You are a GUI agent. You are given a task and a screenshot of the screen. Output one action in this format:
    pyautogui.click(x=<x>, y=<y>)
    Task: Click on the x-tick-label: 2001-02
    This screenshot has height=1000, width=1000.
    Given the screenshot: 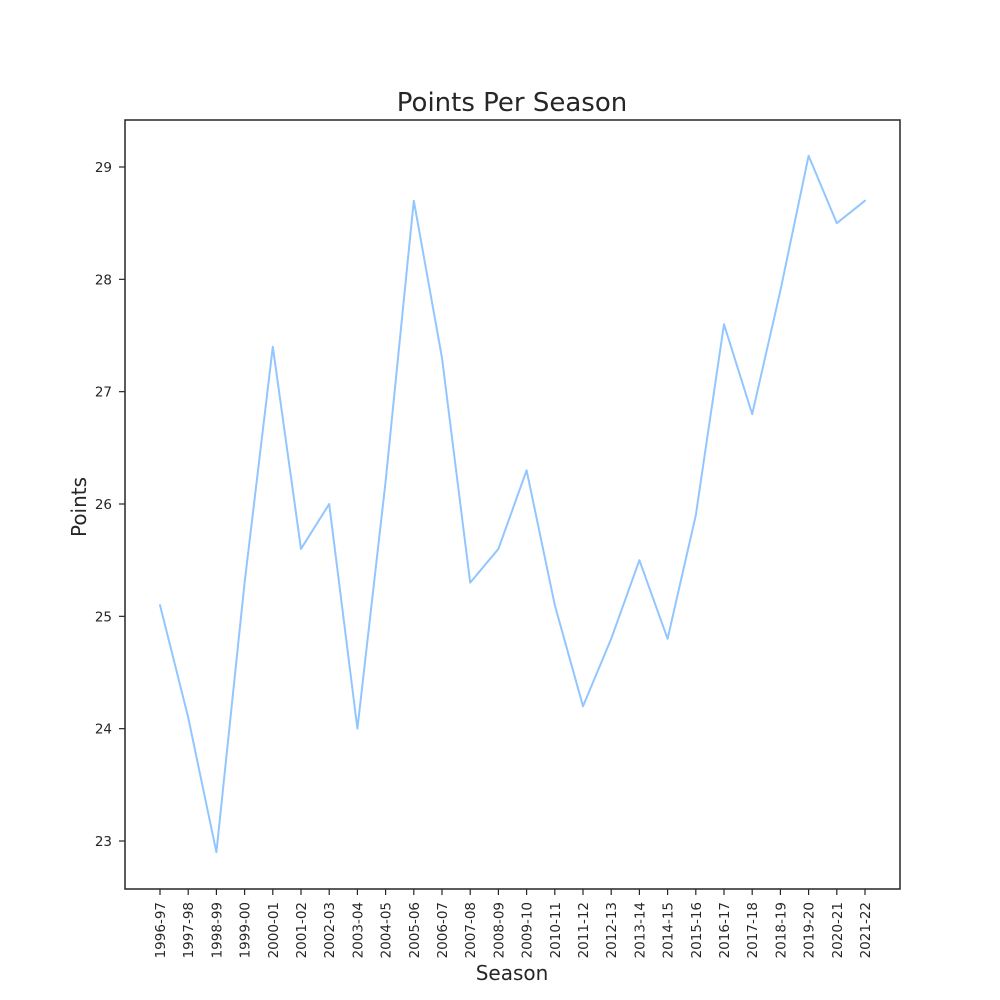 What is the action you would take?
    pyautogui.click(x=302, y=930)
    